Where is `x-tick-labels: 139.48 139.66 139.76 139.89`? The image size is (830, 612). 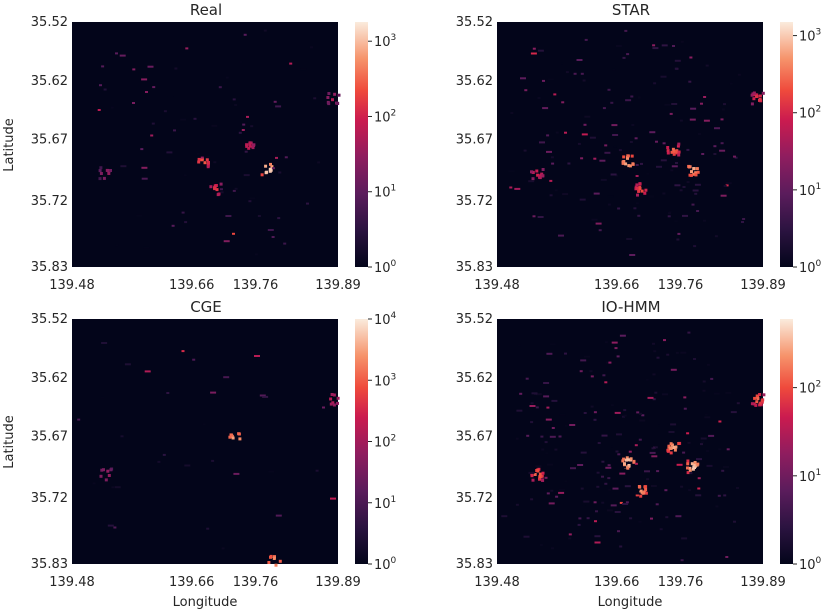
x-tick-labels: 139.48 139.66 139.76 139.89 is located at coordinates (205, 285).